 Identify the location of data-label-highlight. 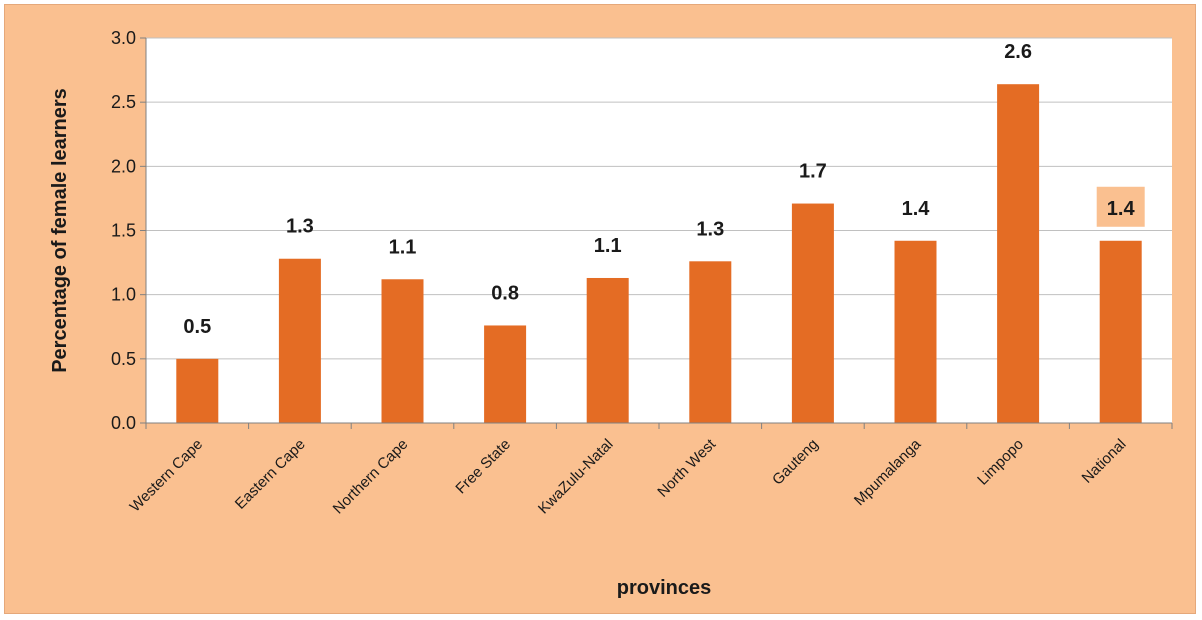
(1120, 206).